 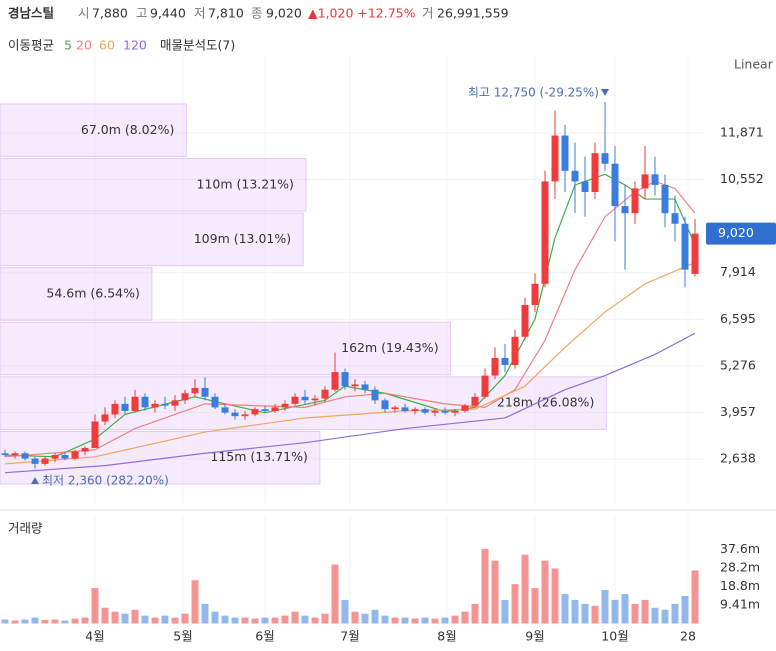 What do you see at coordinates (107, 45) in the screenshot?
I see `legend-entry: 60` at bounding box center [107, 45].